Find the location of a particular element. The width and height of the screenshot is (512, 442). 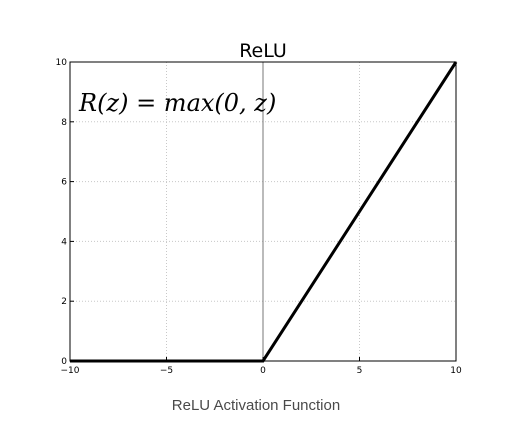

y-tick-label: 10 is located at coordinates (62, 63).